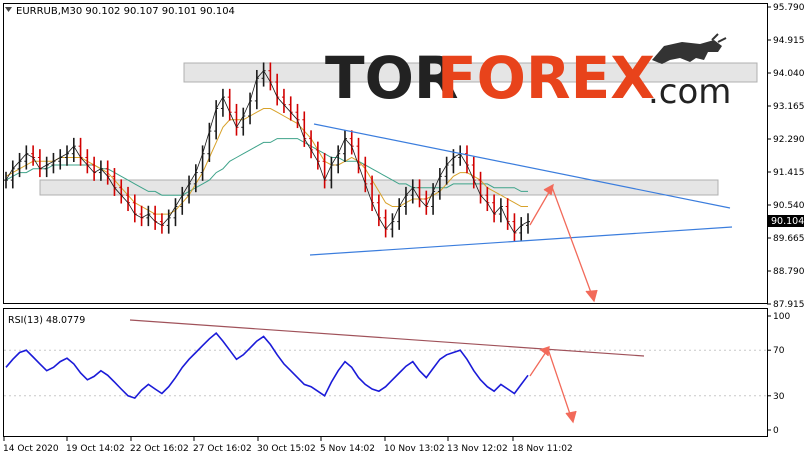  I want to click on price-tick-label: 87.915, so click(789, 305).